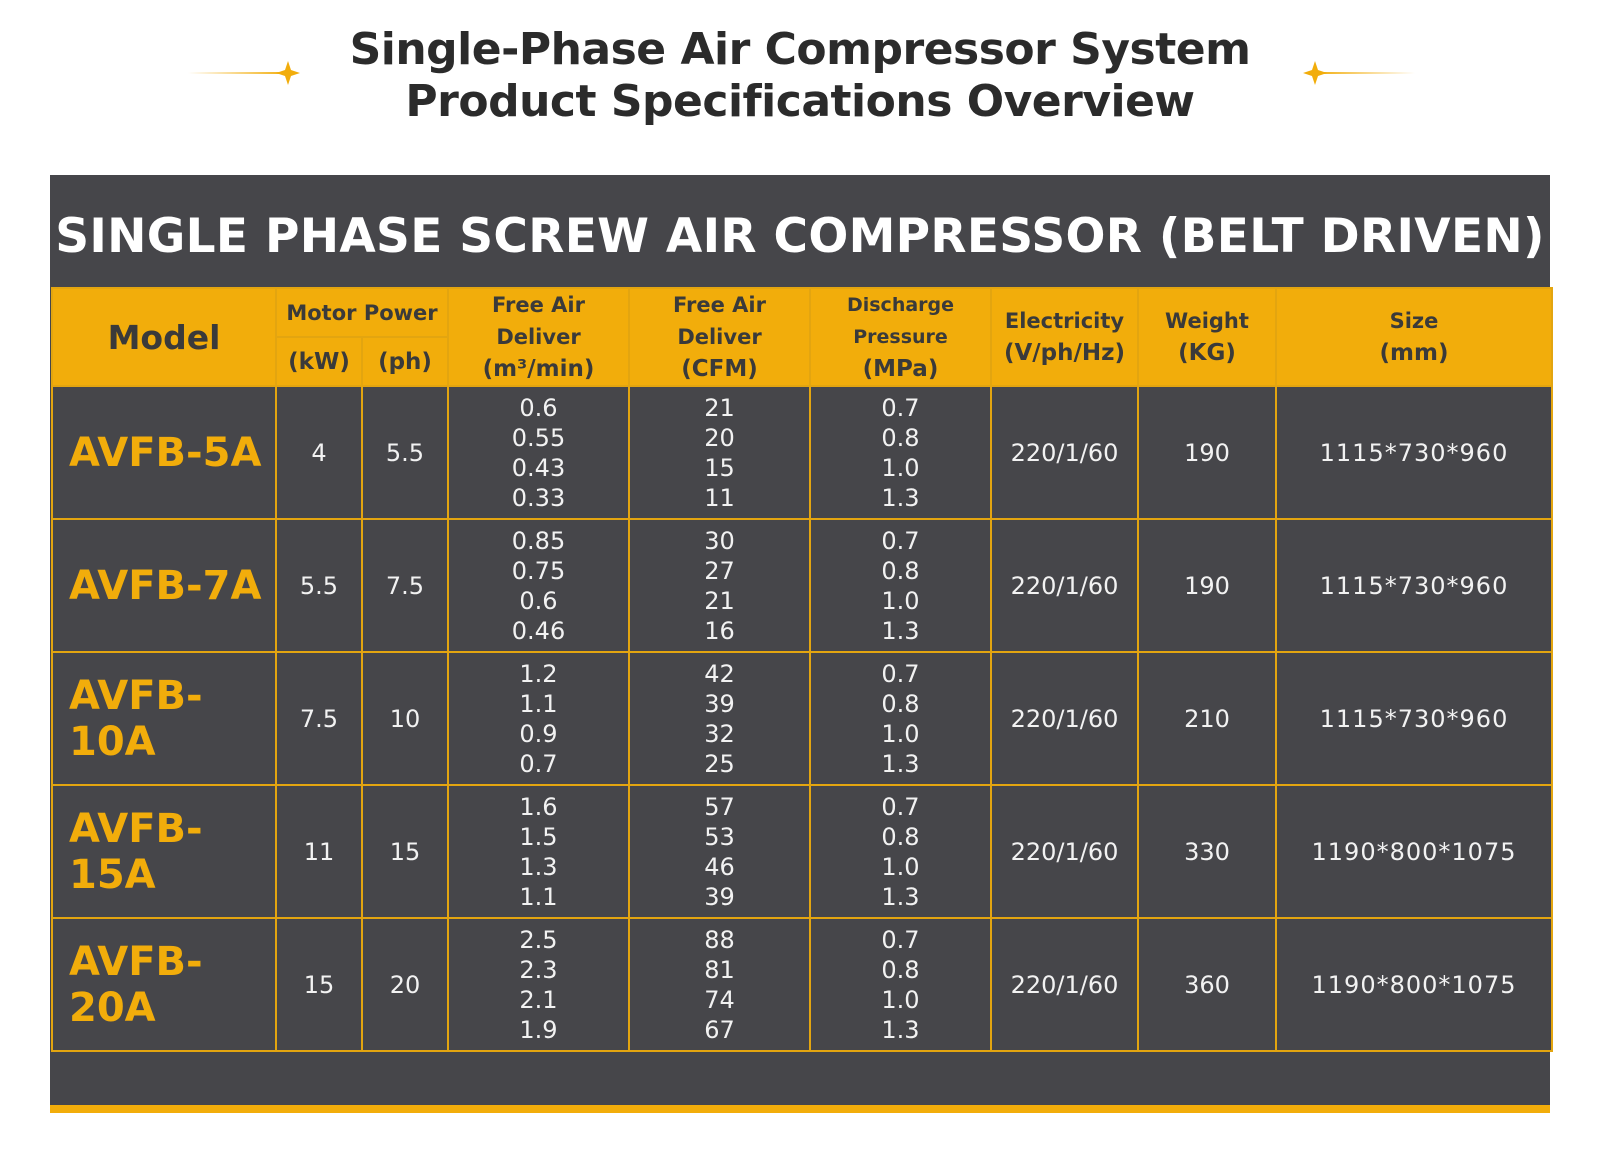  Describe the element at coordinates (538, 497) in the screenshot. I see `fad-m3-cell-value: 0.33` at that location.